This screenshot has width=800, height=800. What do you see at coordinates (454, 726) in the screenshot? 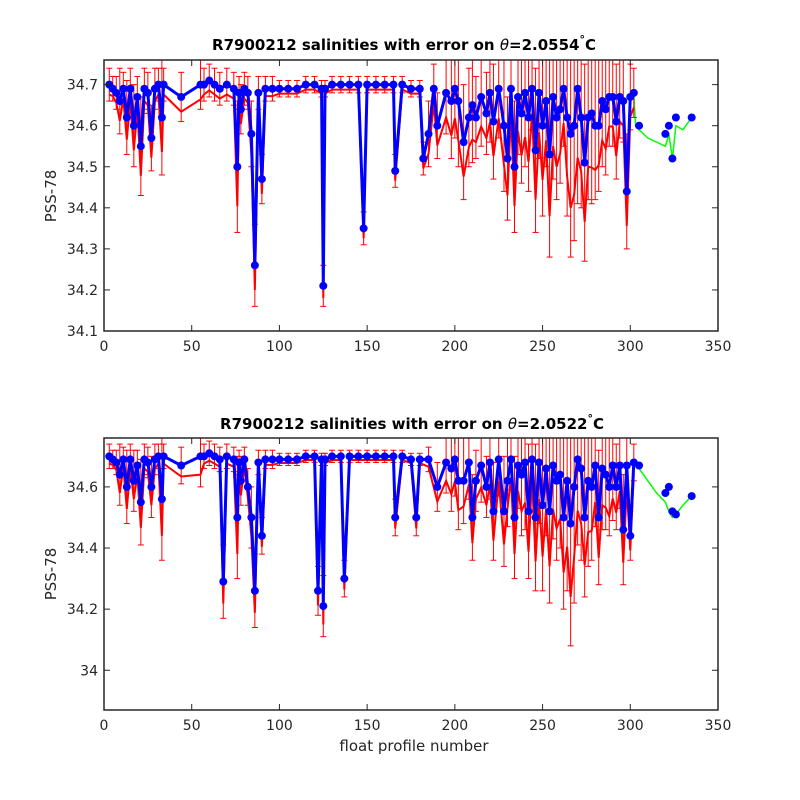
I see `x-tick-label: 200` at bounding box center [454, 726].